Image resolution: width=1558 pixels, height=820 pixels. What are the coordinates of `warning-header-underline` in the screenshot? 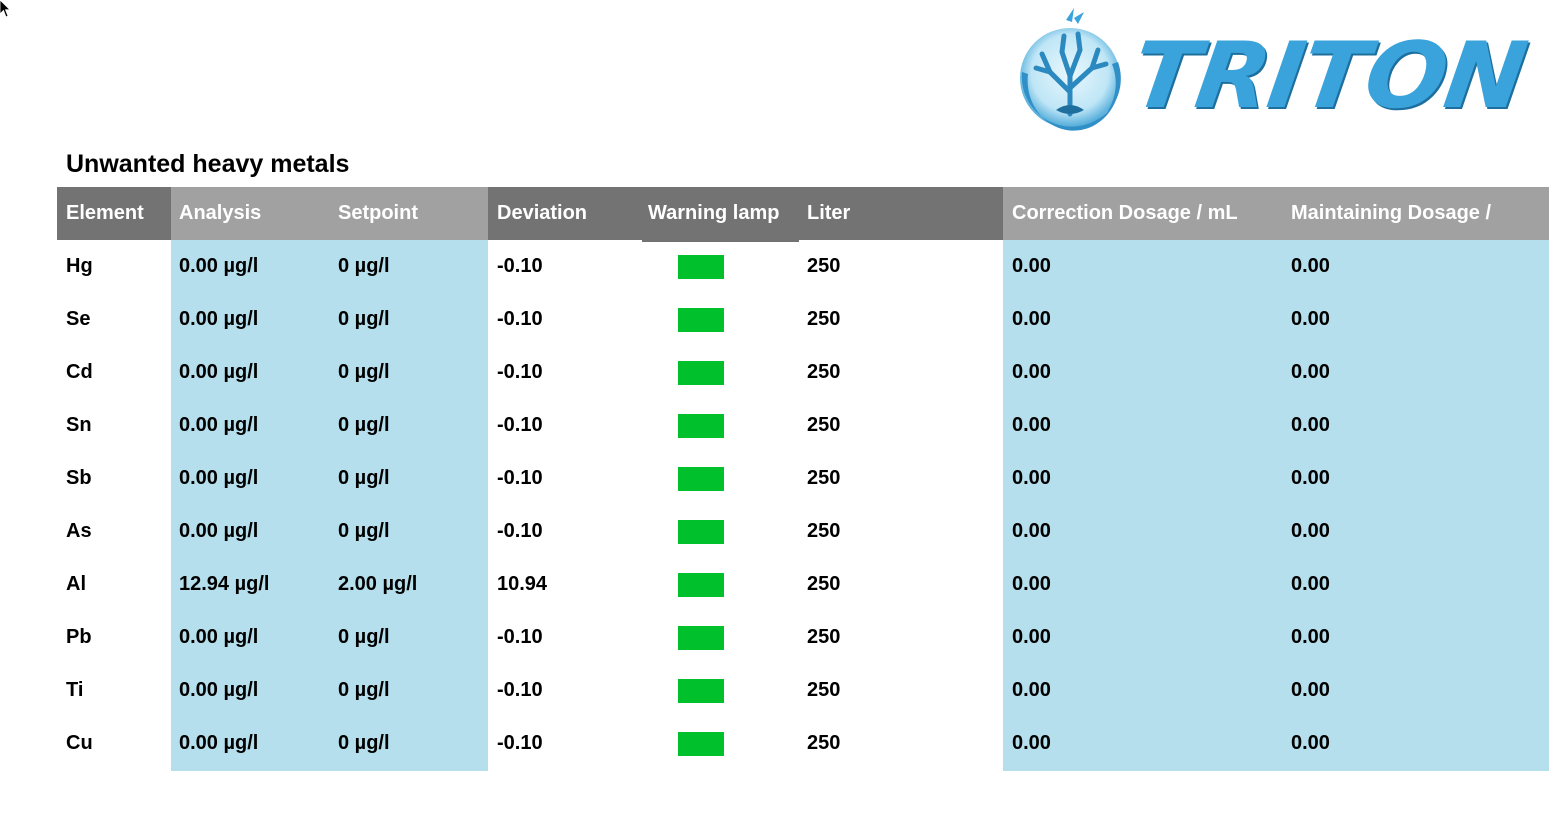 It's located at (720, 241).